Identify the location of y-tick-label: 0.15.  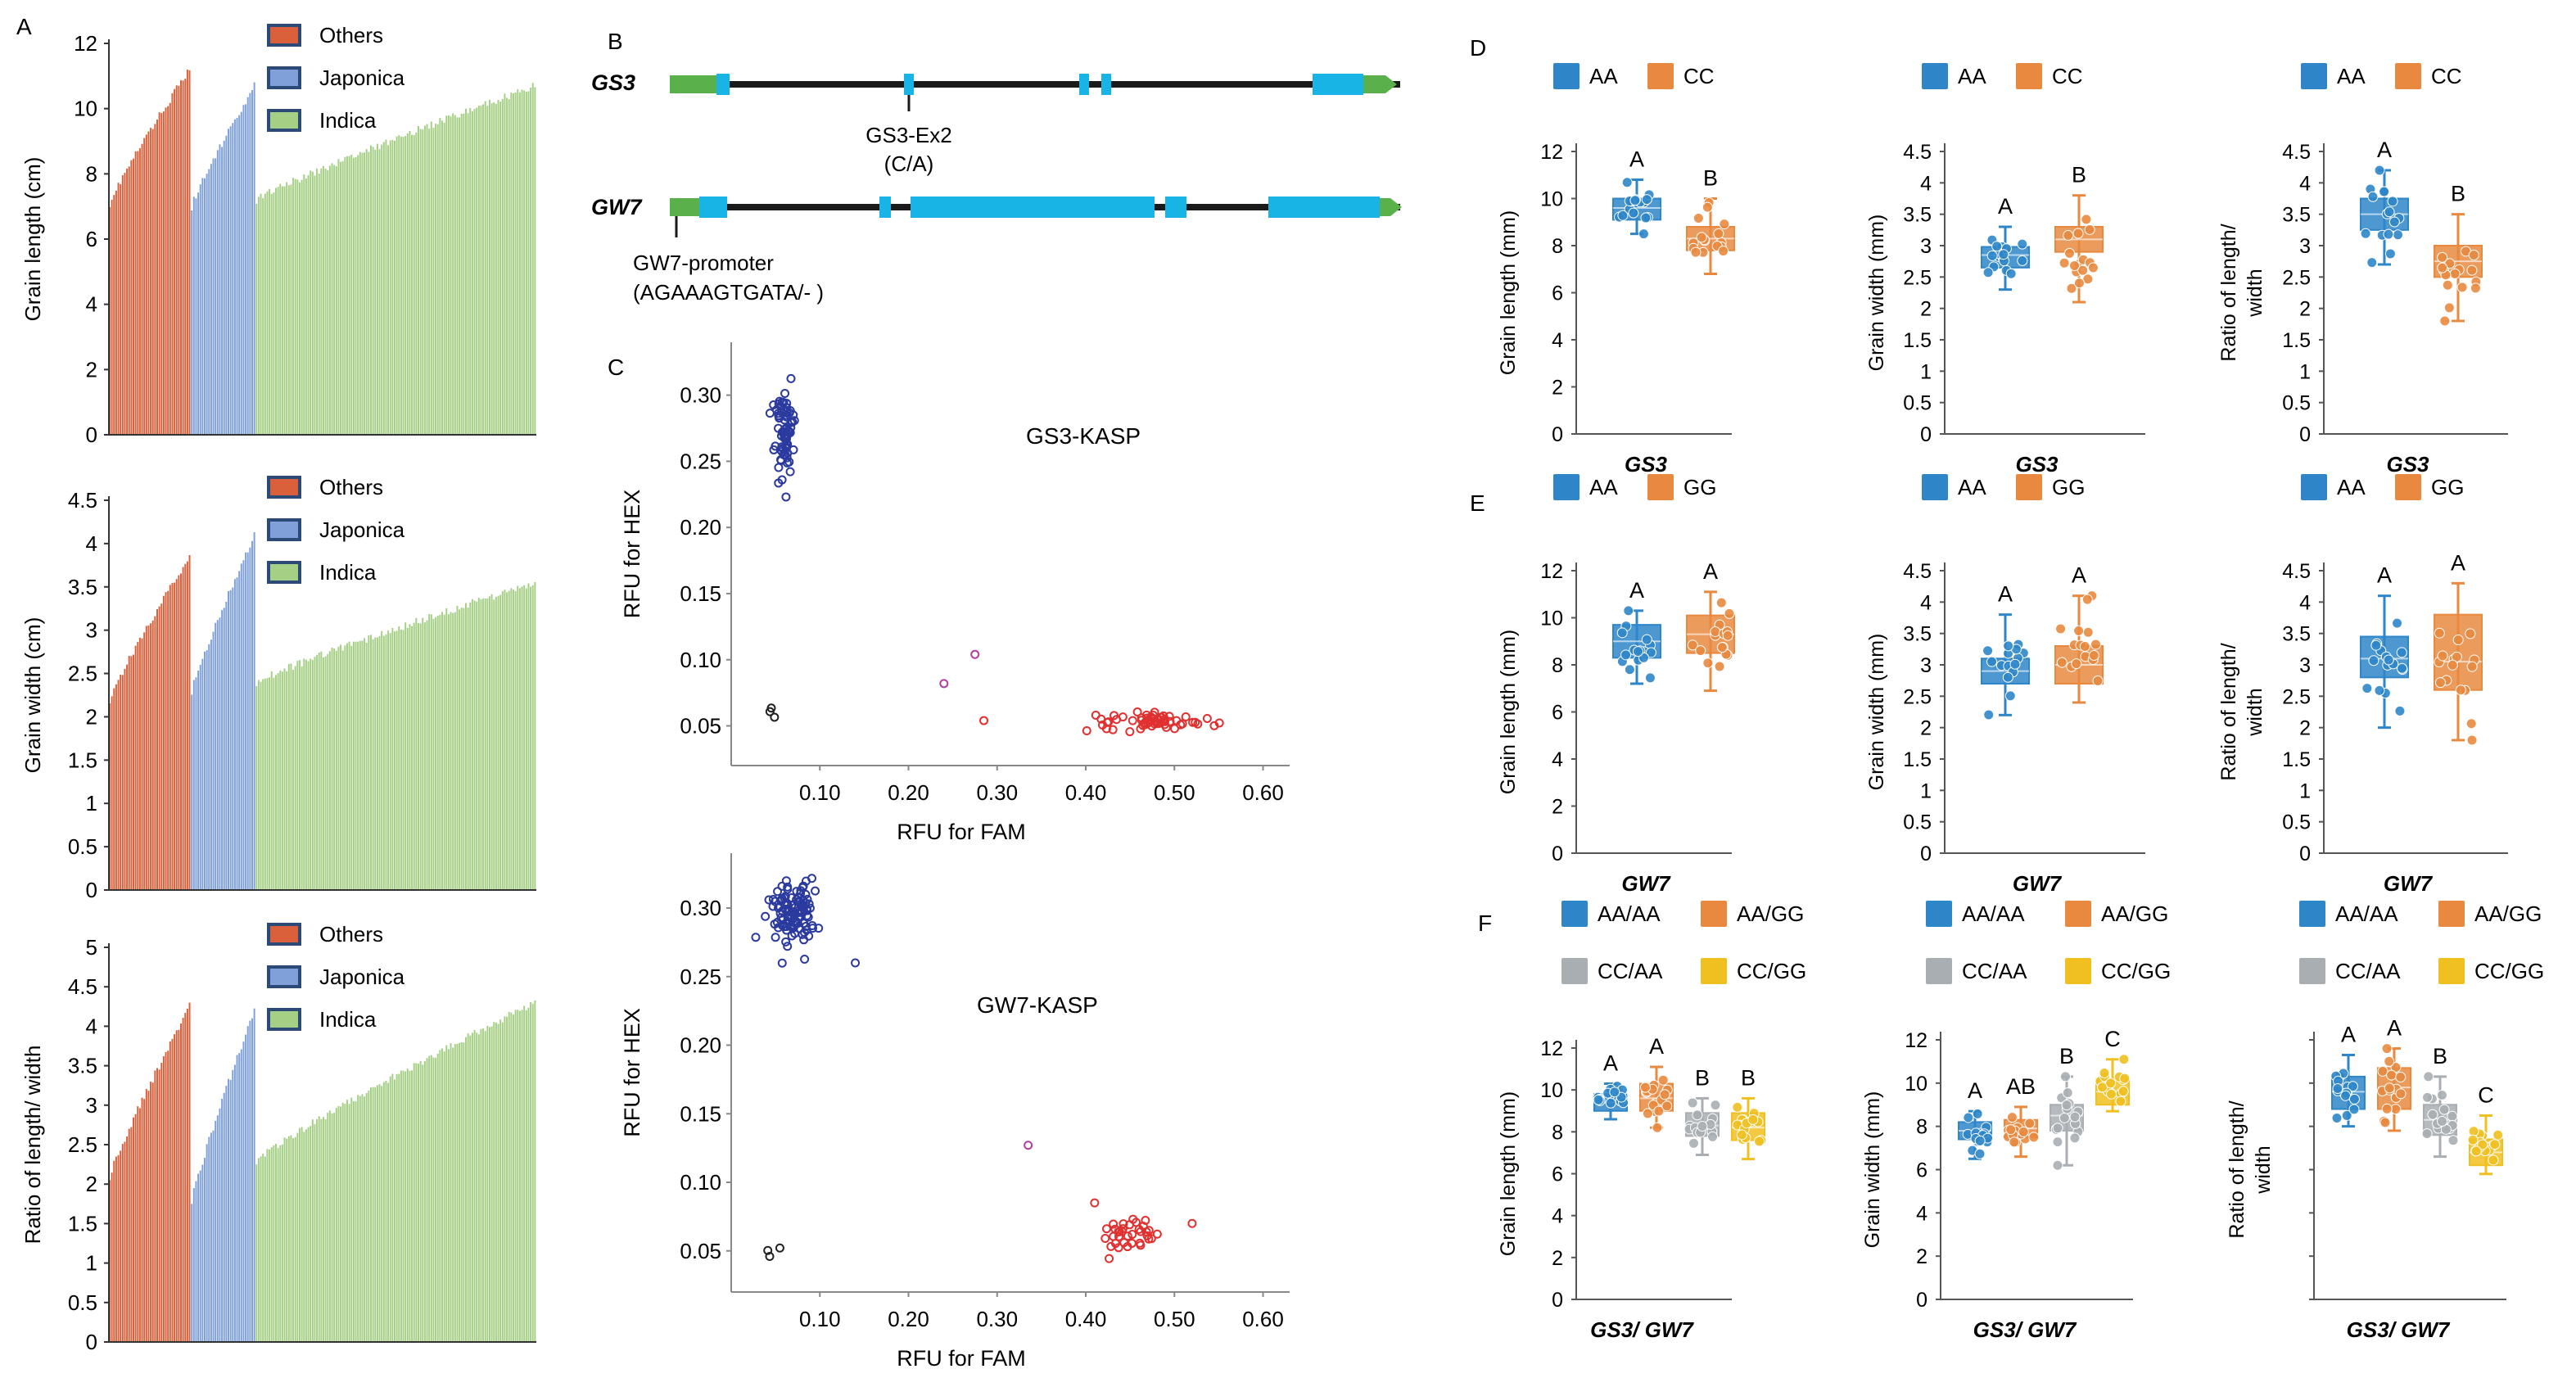
(700, 593).